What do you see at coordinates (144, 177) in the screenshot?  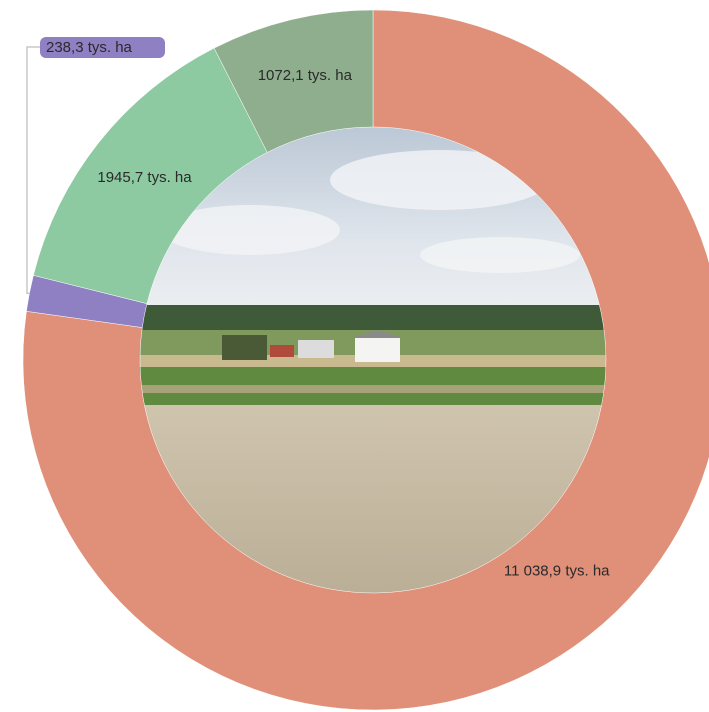 I see `slice-label: 1945,7 tys. ha` at bounding box center [144, 177].